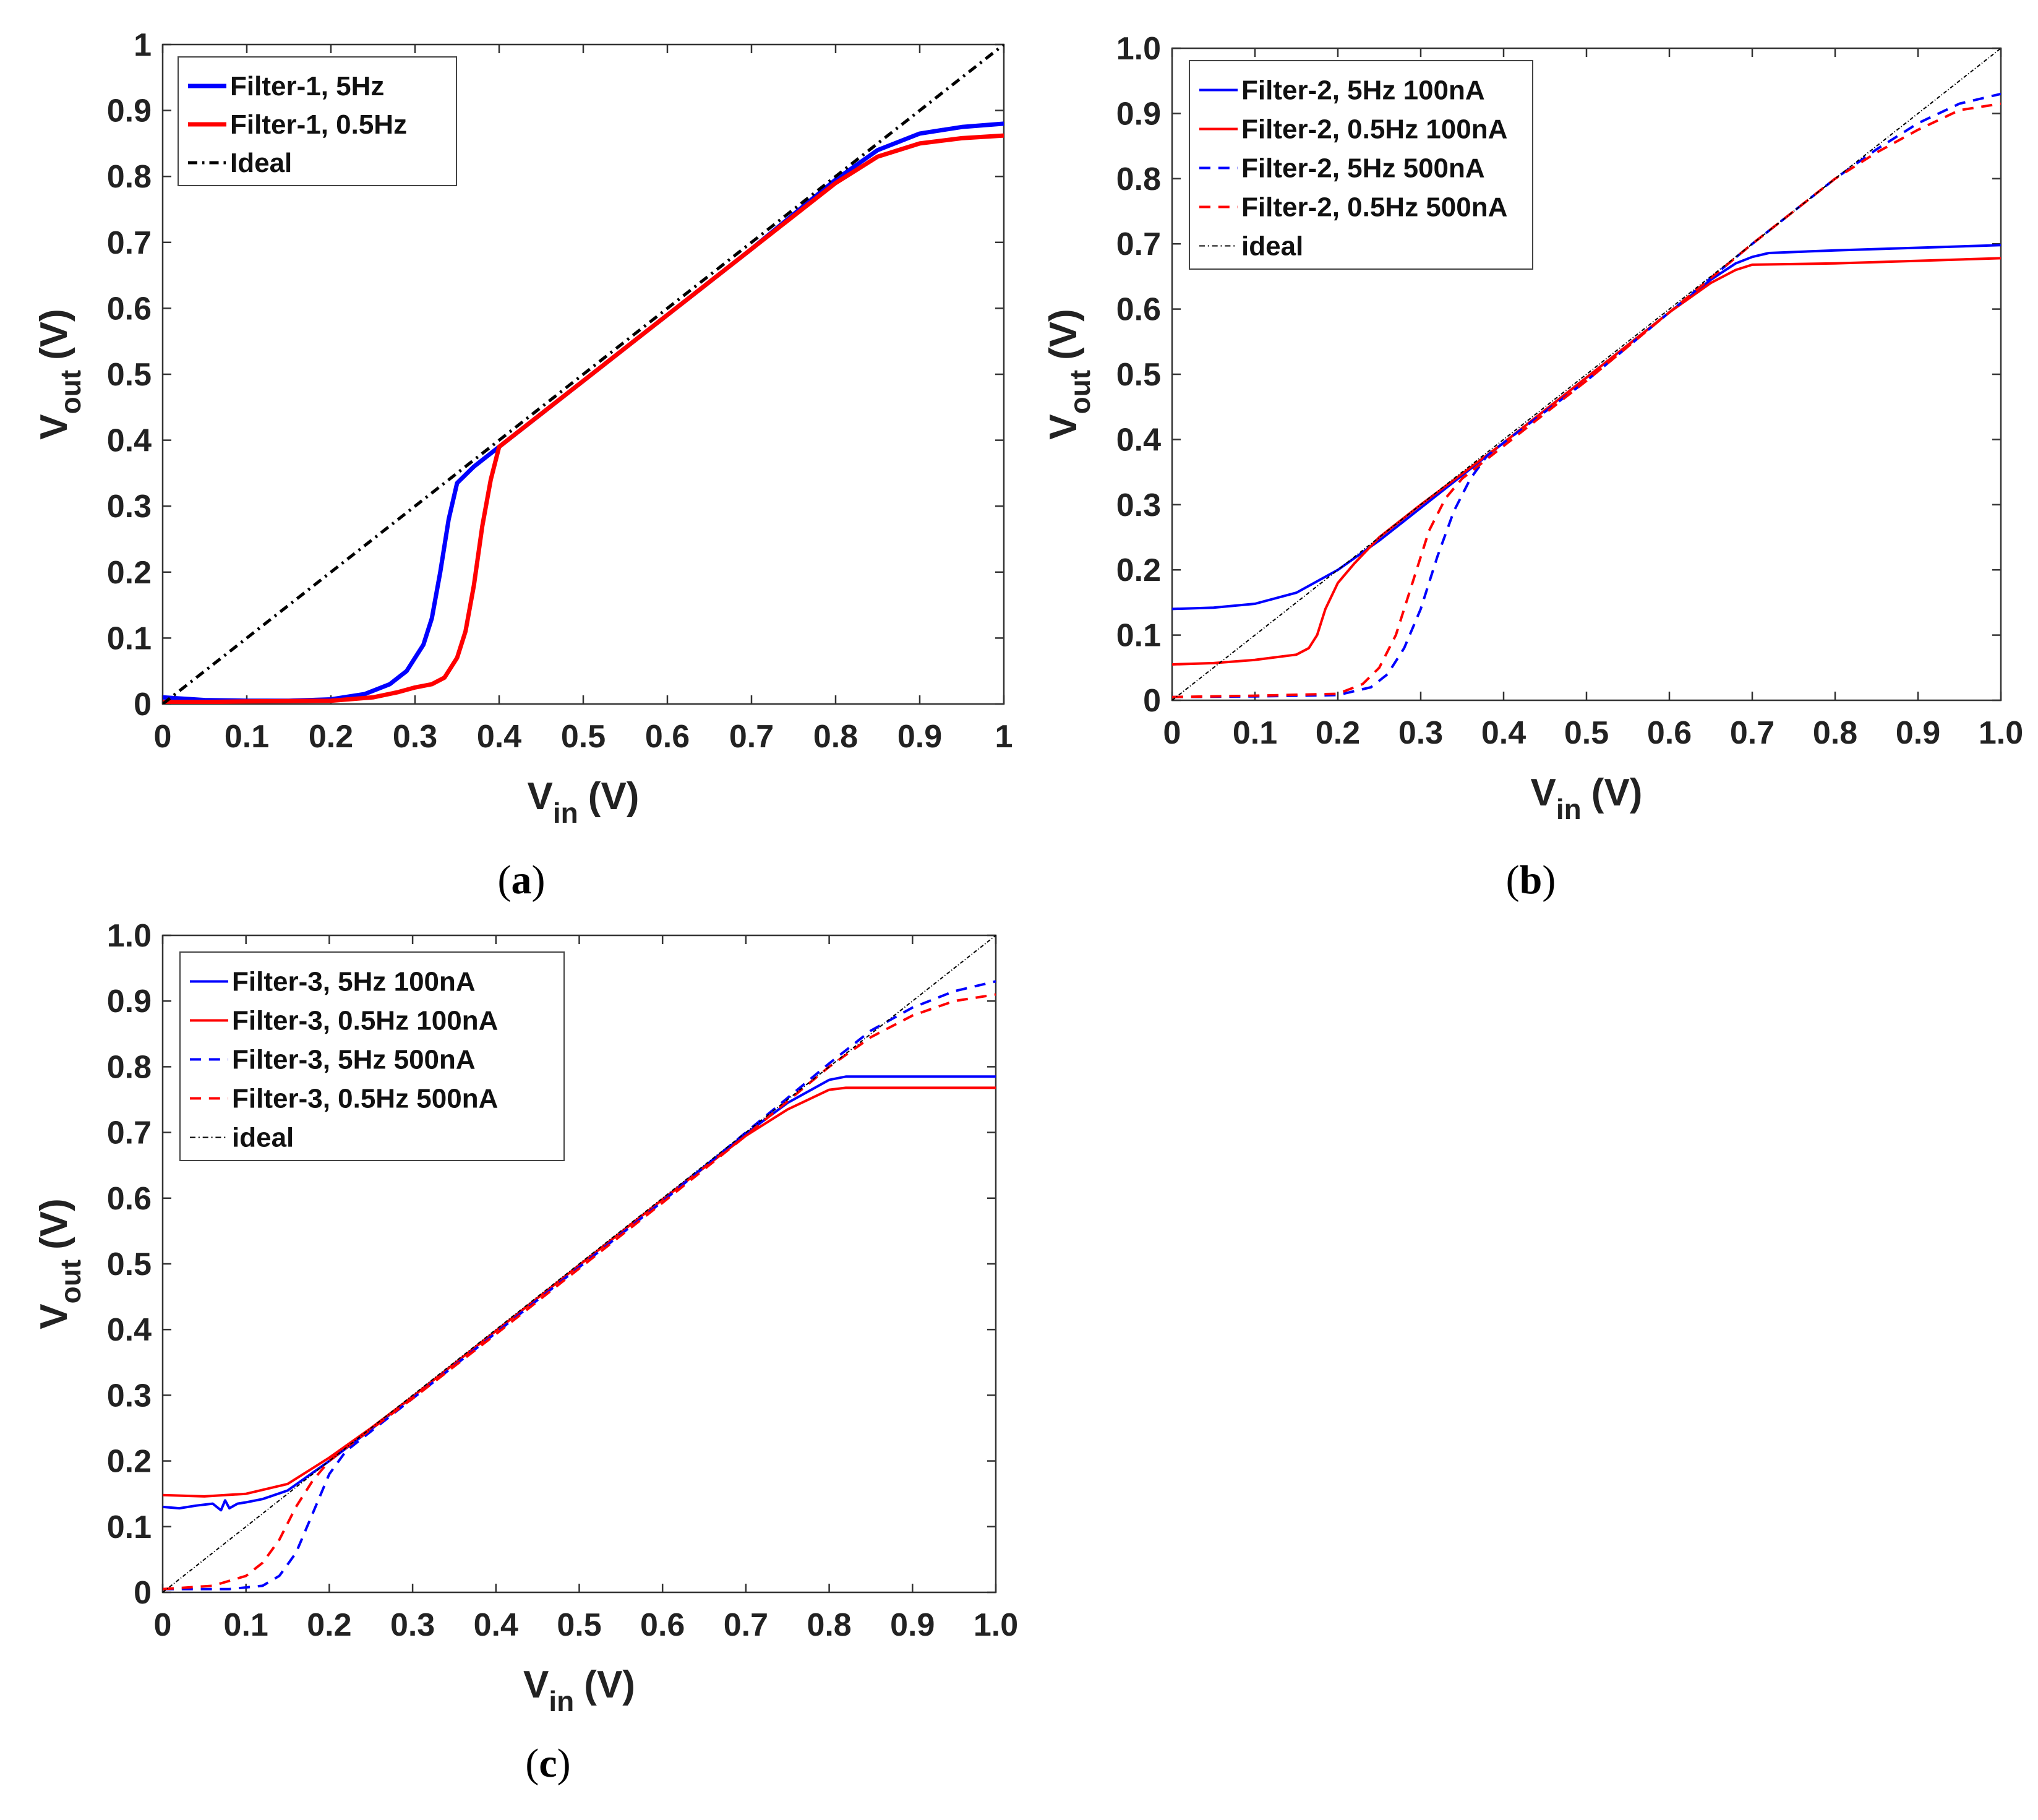 The height and width of the screenshot is (1820, 2038). Describe the element at coordinates (143, 705) in the screenshot. I see `y-tick-label: 0` at that location.